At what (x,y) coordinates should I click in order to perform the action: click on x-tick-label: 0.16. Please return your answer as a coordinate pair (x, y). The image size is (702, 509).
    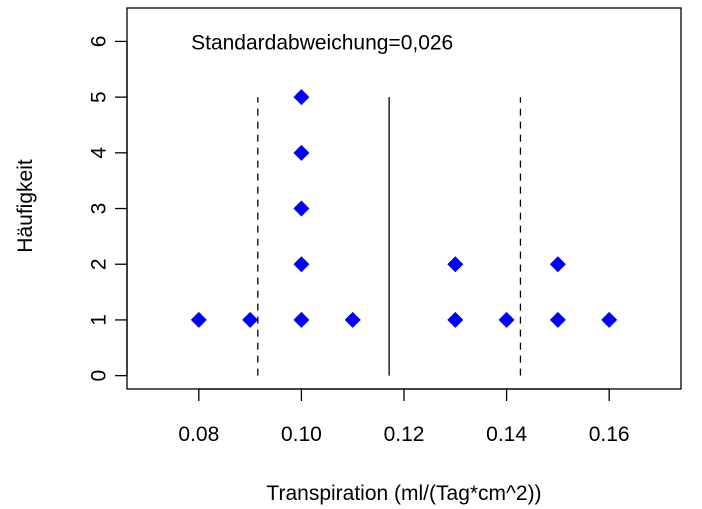
    Looking at the image, I should click on (609, 434).